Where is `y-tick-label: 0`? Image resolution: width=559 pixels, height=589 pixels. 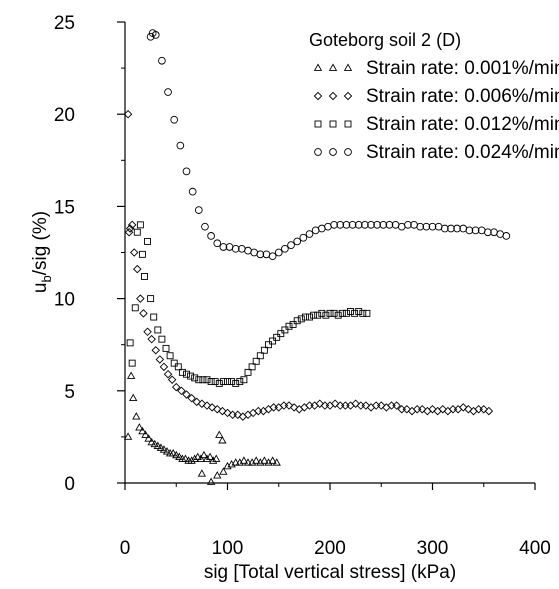
y-tick-label: 0 is located at coordinates (69, 484).